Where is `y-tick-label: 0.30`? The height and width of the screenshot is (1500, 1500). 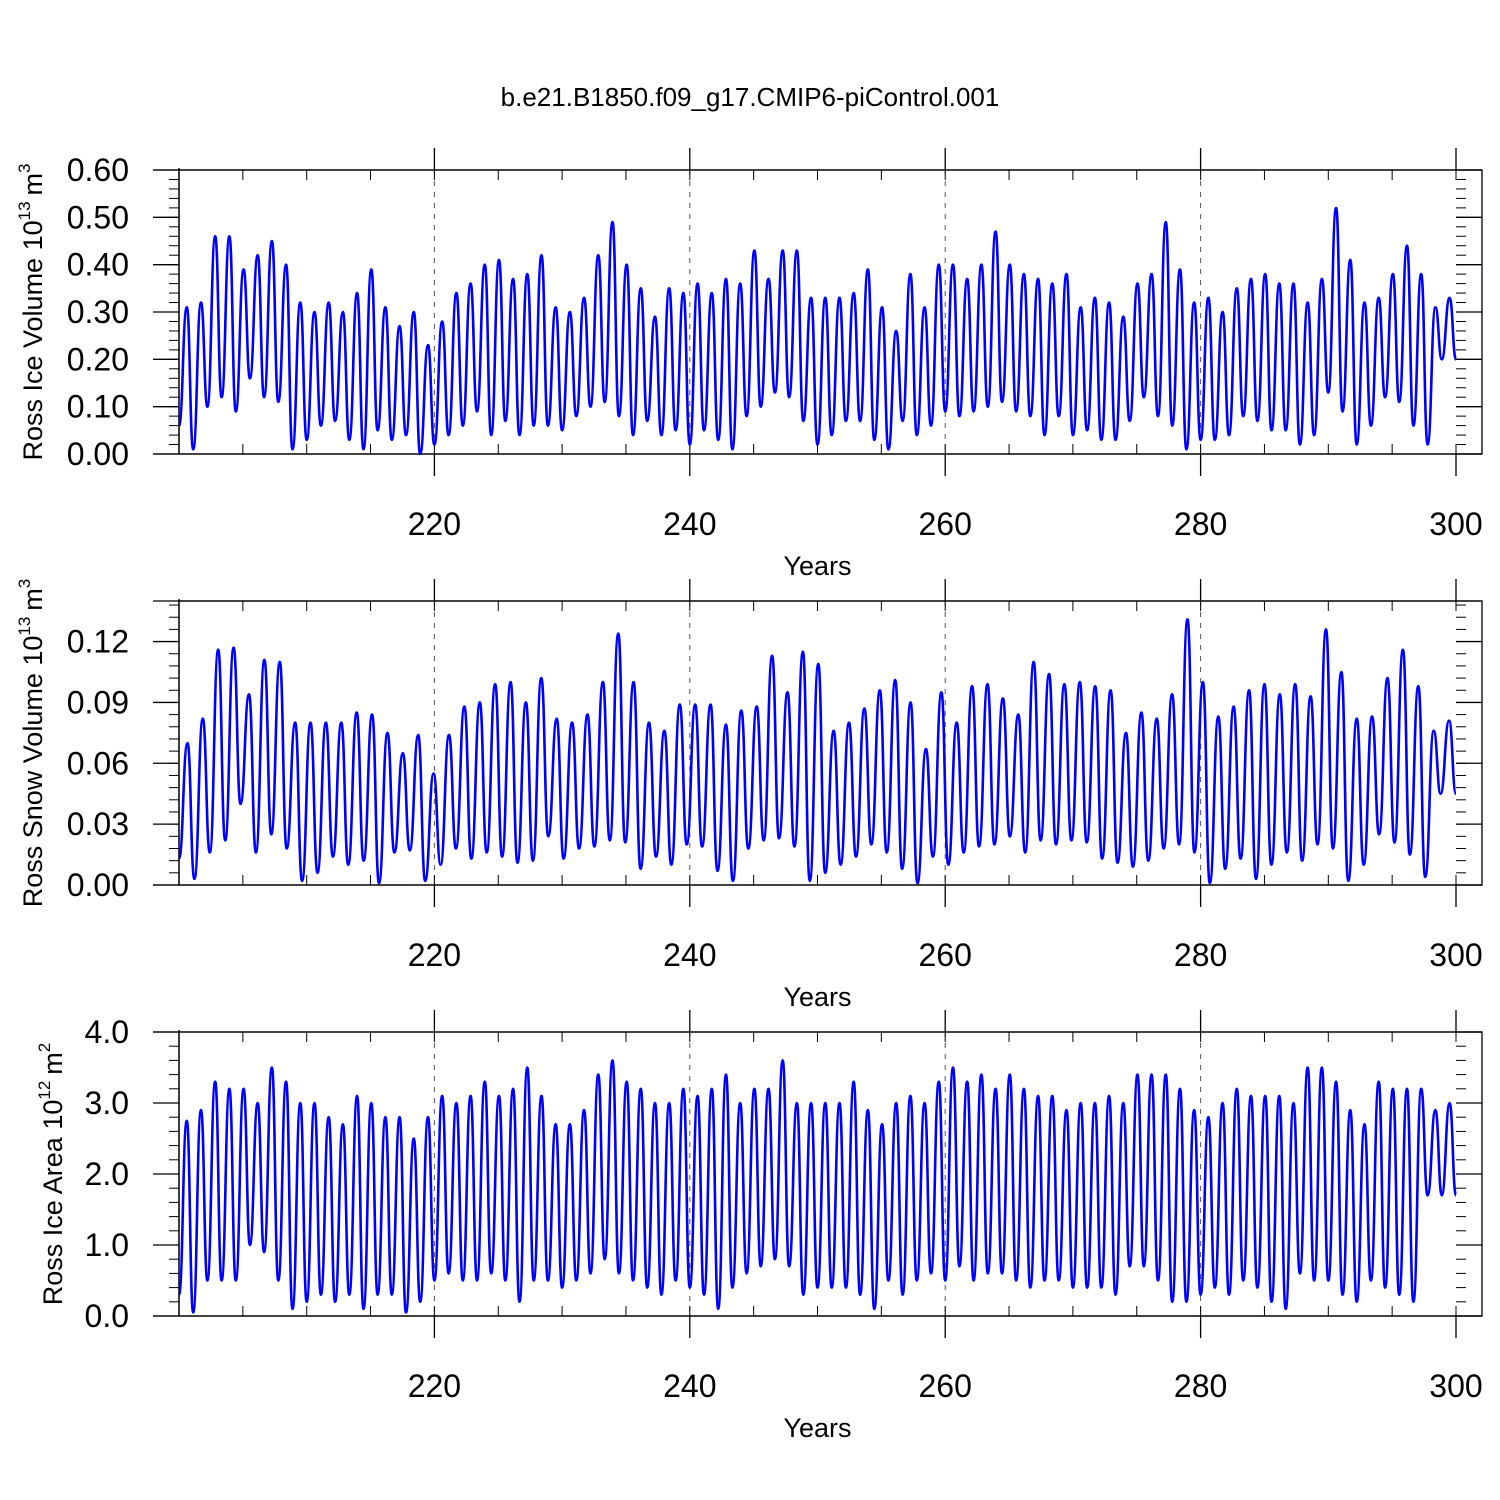 y-tick-label: 0.30 is located at coordinates (98, 312).